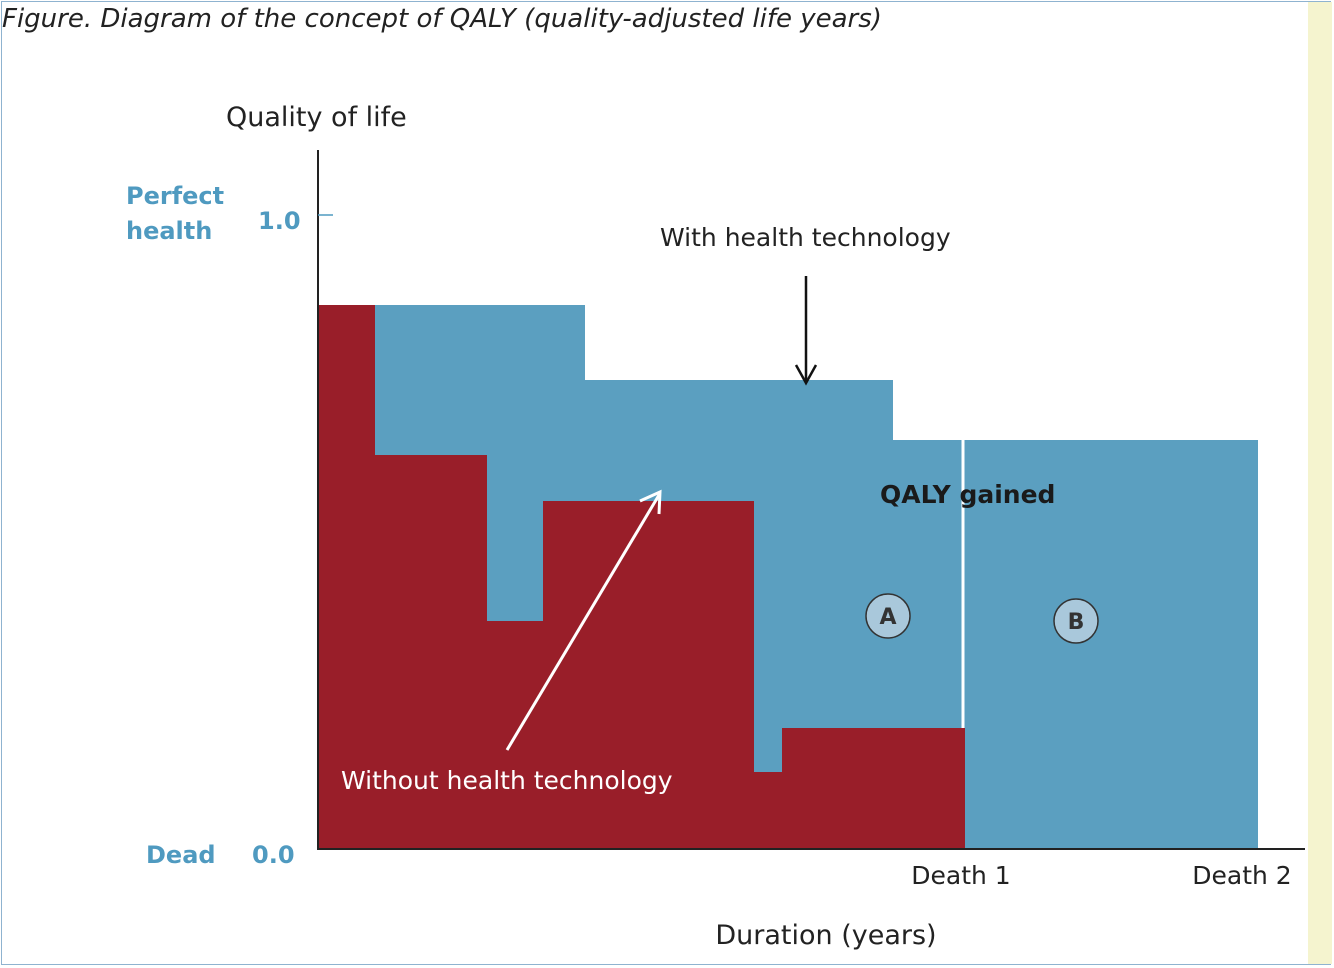 The width and height of the screenshot is (1334, 968). I want to click on side-strip, so click(1320, 483).